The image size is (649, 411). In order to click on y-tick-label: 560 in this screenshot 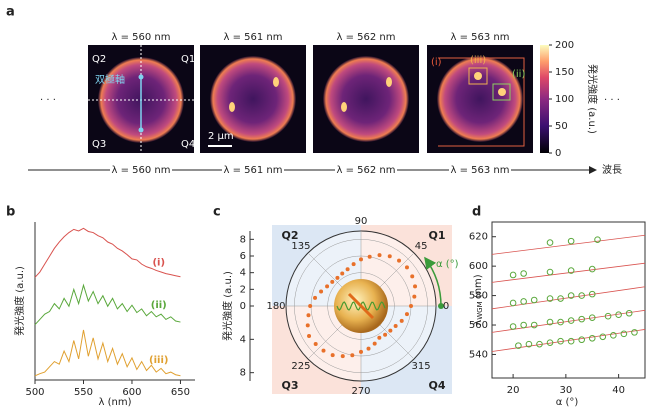, I will do `click(478, 325)`.